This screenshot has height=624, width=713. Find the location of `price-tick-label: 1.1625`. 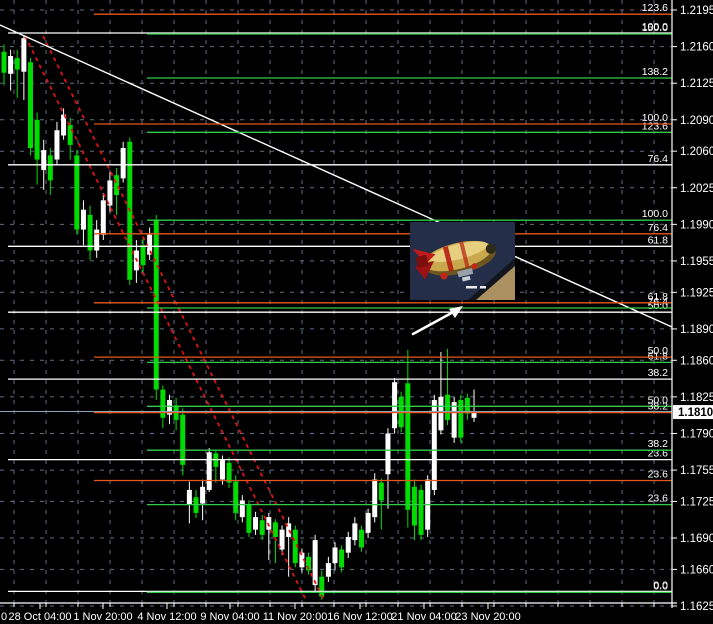

price-tick-label: 1.1625 is located at coordinates (696, 607).